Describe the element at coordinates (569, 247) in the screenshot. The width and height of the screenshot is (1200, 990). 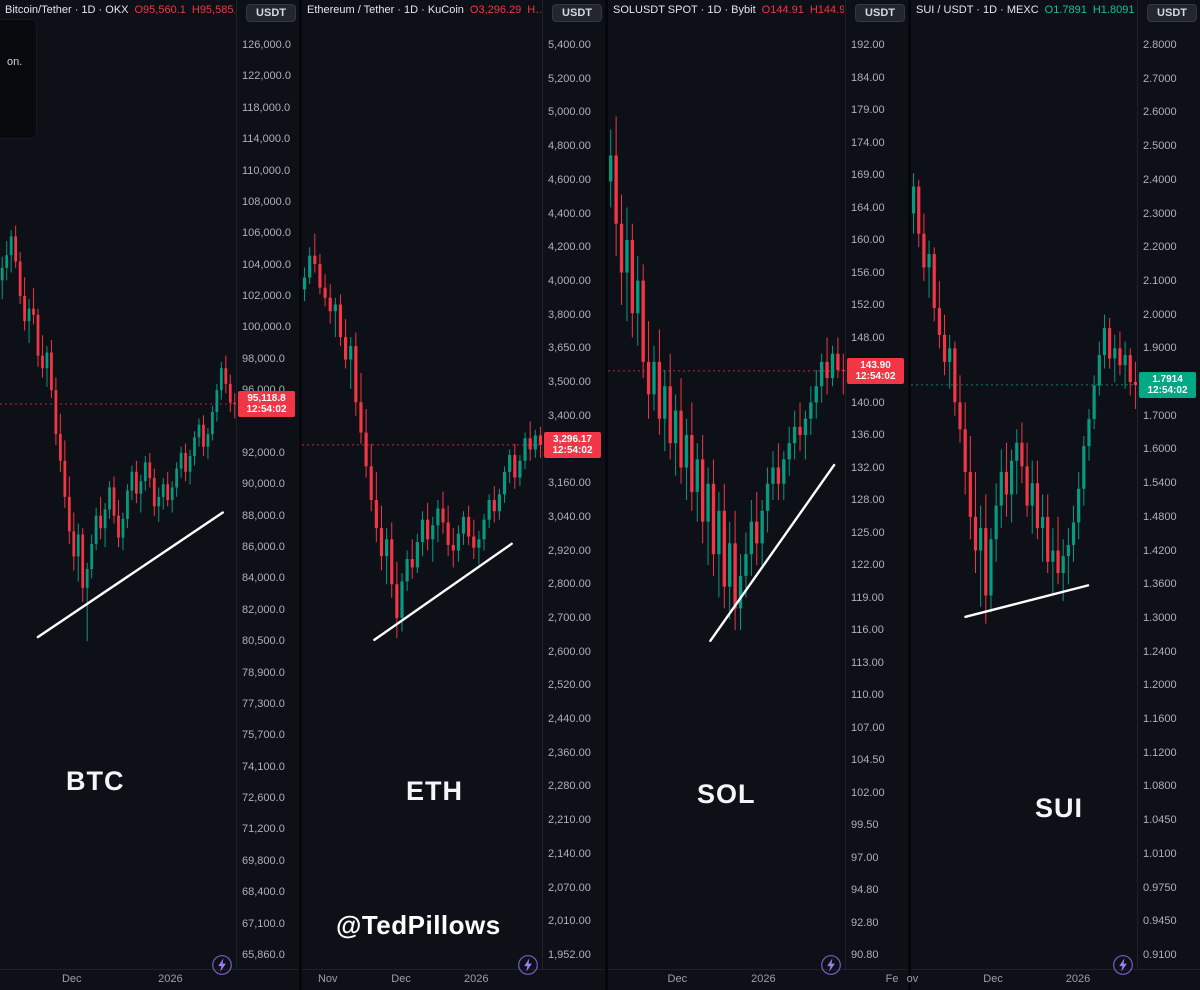
I see `price-tick-label: 4,200.00` at that location.